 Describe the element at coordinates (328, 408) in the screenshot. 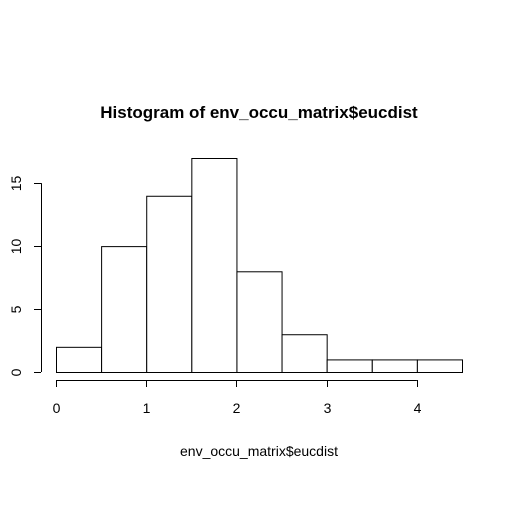

I see `x-tick-label: 3` at that location.